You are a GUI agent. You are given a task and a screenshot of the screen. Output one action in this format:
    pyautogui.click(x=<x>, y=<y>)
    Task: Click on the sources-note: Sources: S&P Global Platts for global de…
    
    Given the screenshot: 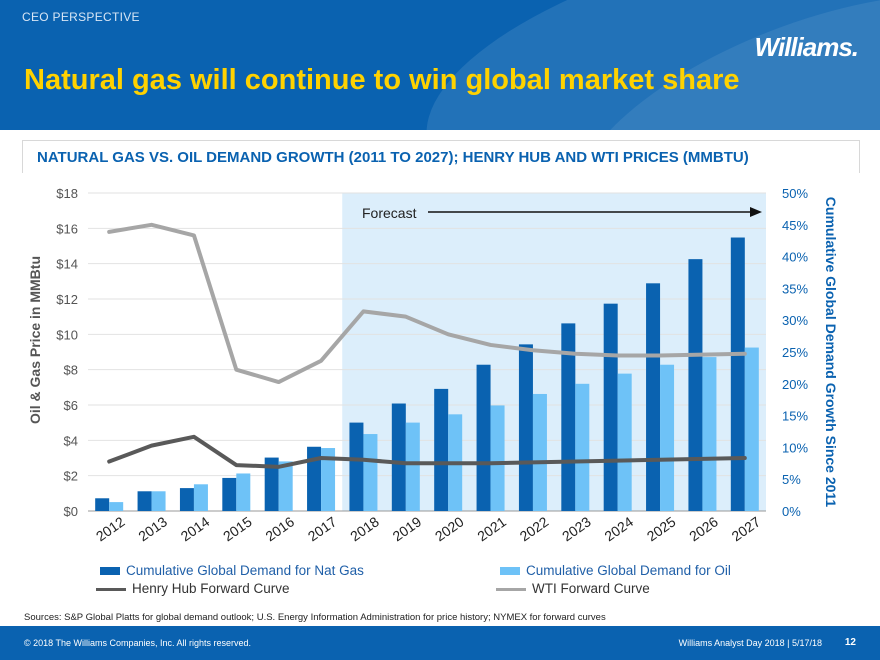 What is the action you would take?
    pyautogui.click(x=315, y=617)
    